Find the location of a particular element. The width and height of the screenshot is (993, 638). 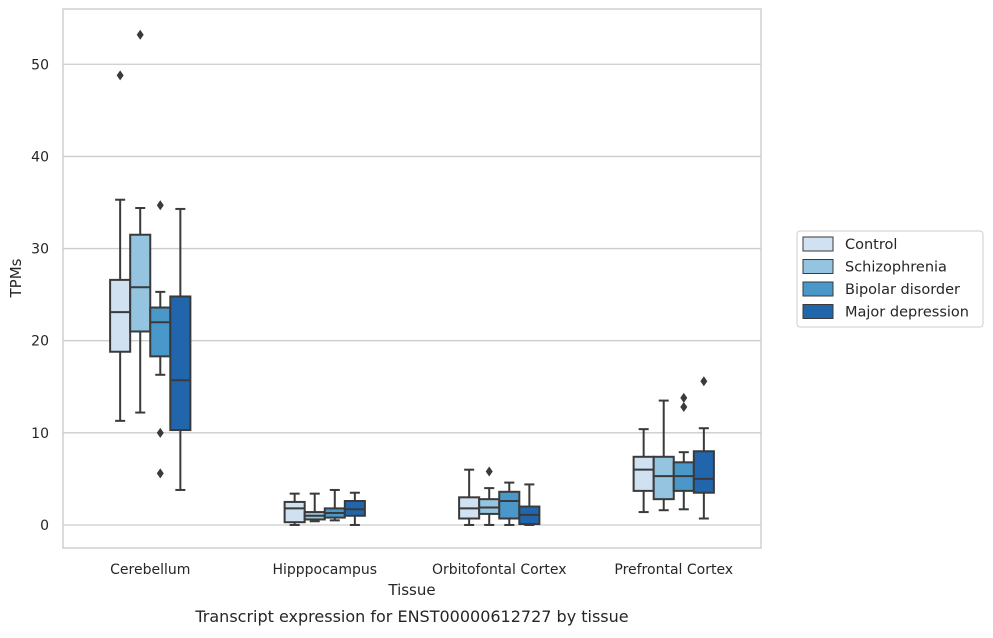

x-tick-label: Prefrontal Cortex is located at coordinates (673, 570).